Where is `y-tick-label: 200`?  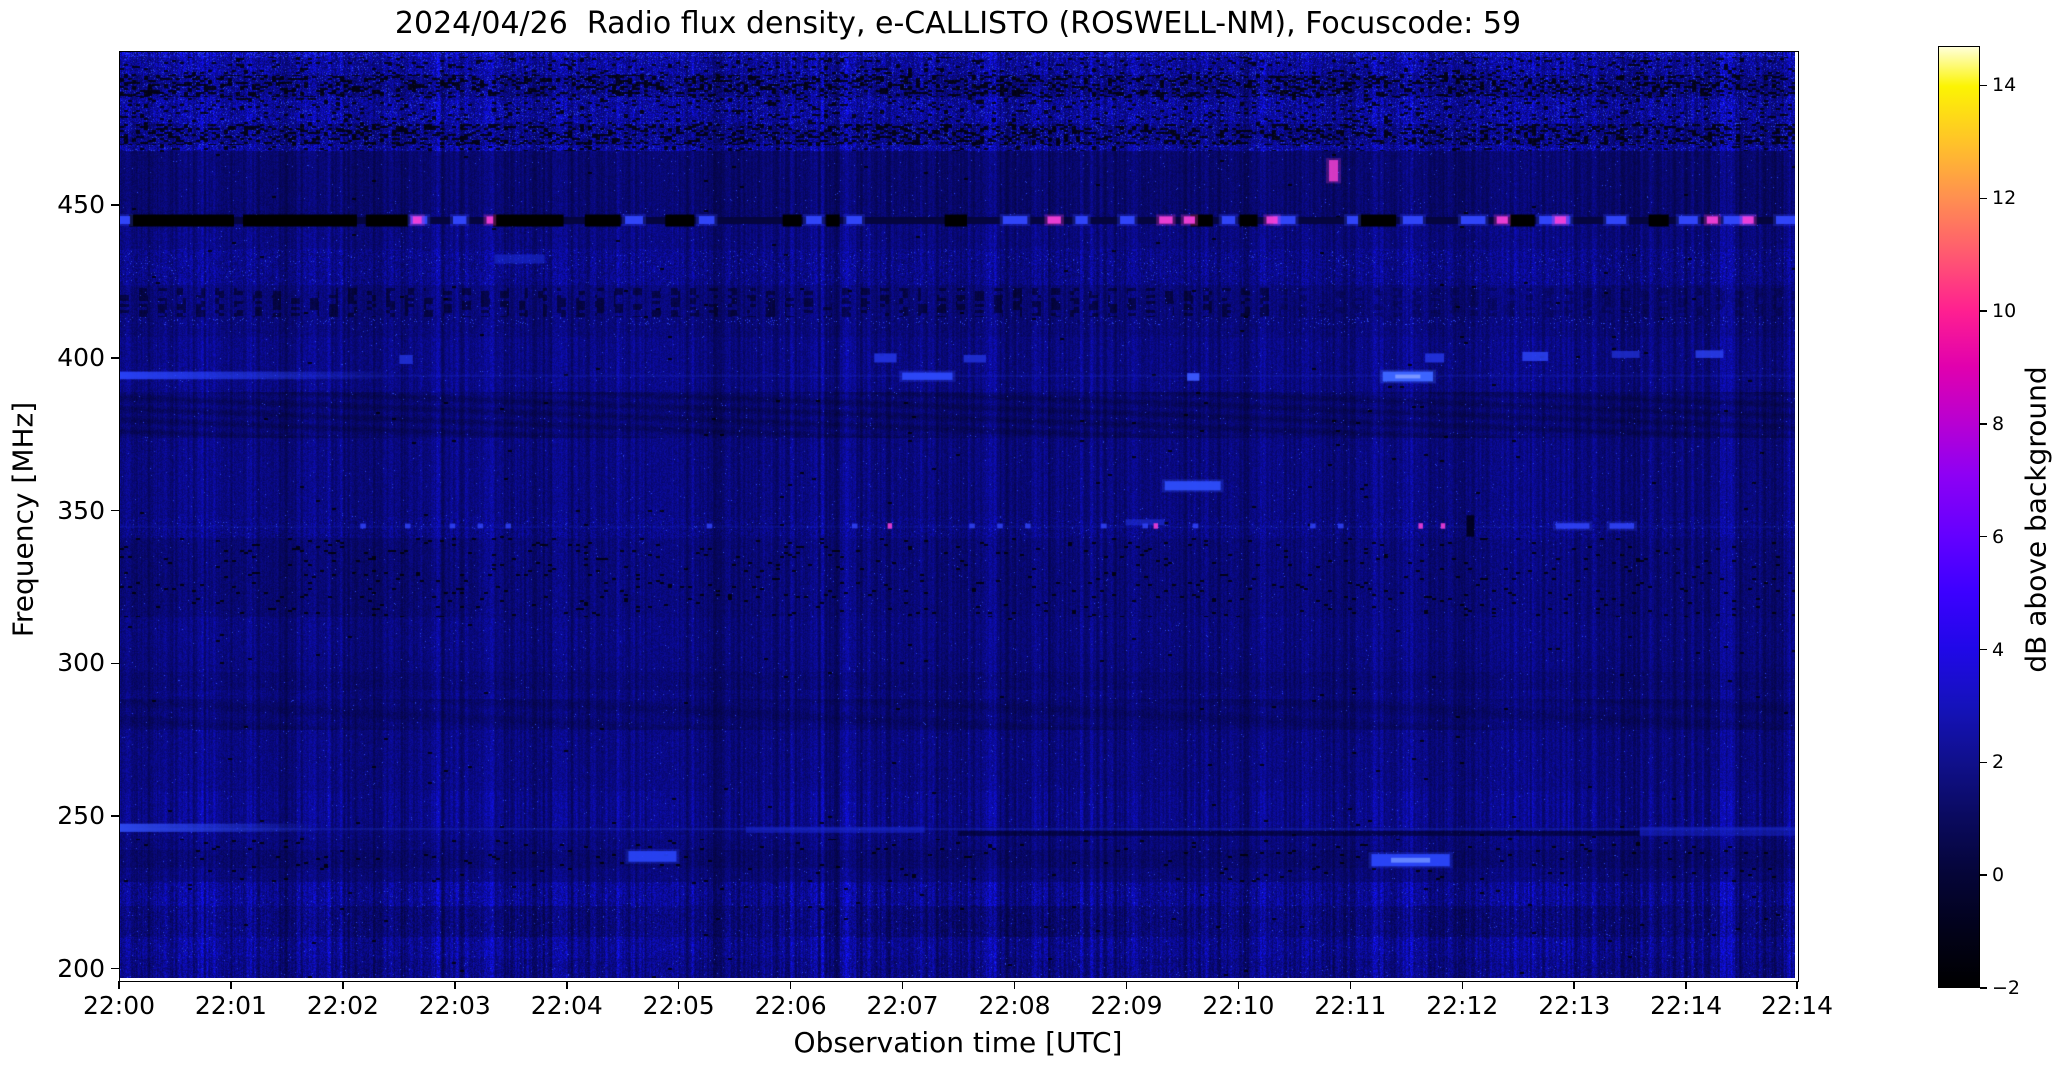
y-tick-label: 200 is located at coordinates (81, 968).